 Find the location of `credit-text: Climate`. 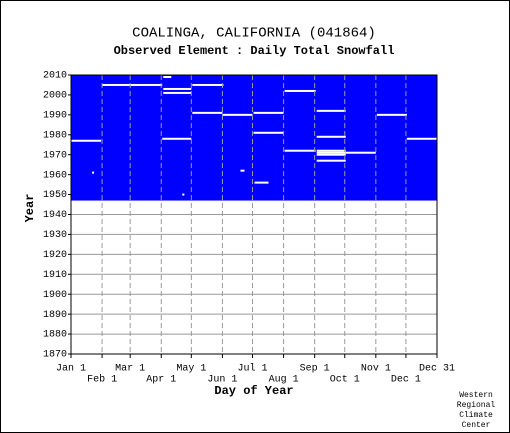

credit-text: Climate is located at coordinates (476, 415).